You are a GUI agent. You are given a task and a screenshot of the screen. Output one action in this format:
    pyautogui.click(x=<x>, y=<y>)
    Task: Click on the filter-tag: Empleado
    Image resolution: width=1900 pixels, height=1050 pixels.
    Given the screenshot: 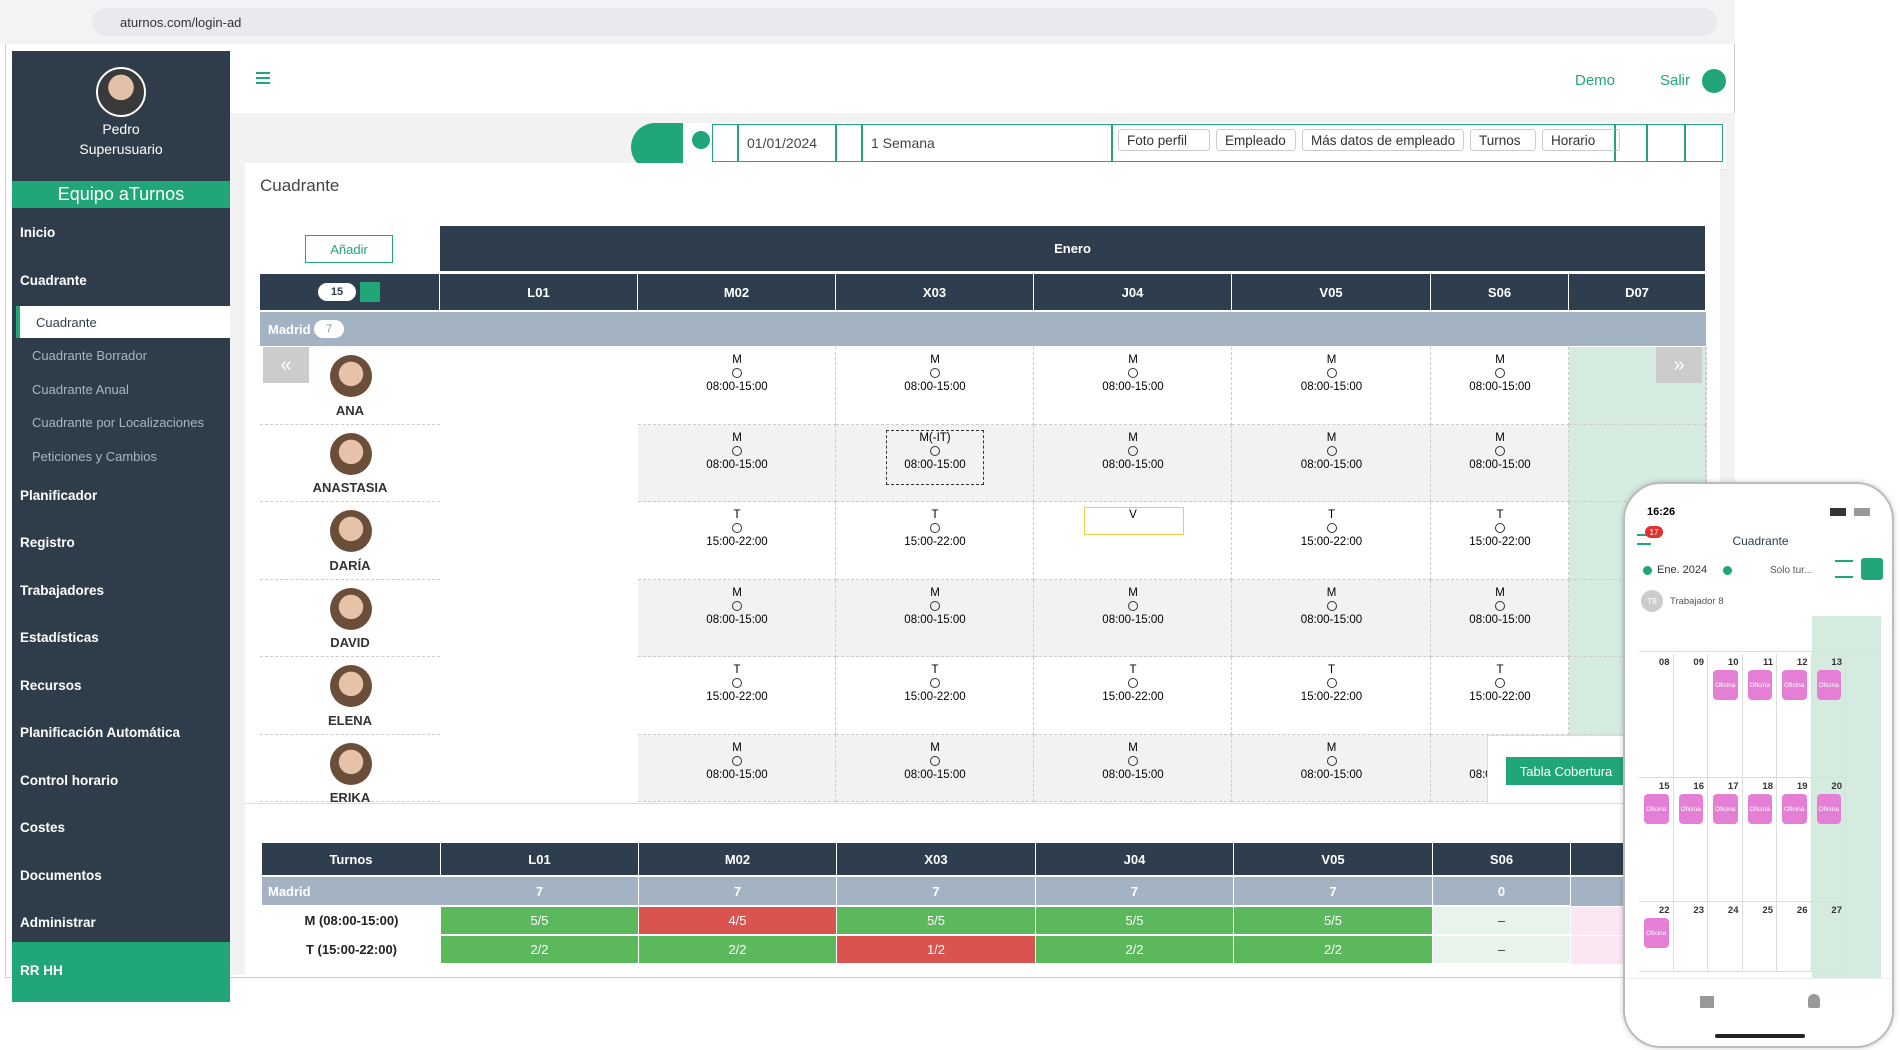 What is the action you would take?
    pyautogui.click(x=1256, y=140)
    